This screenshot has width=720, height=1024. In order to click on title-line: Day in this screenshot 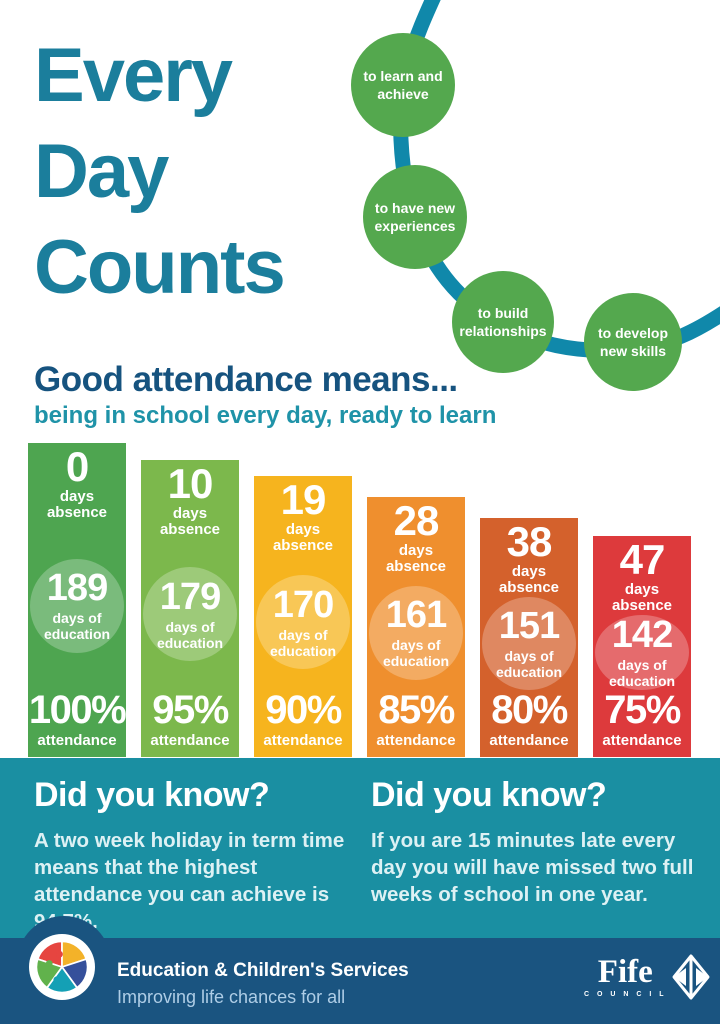, I will do `click(101, 171)`.